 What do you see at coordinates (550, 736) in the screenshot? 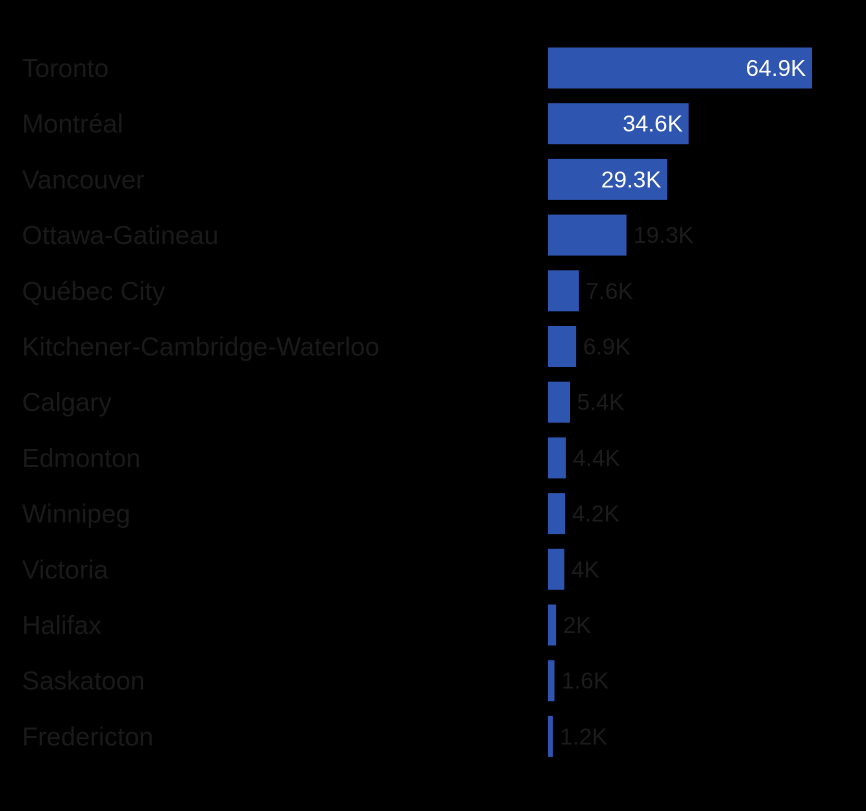
I see `bar-fredericton` at bounding box center [550, 736].